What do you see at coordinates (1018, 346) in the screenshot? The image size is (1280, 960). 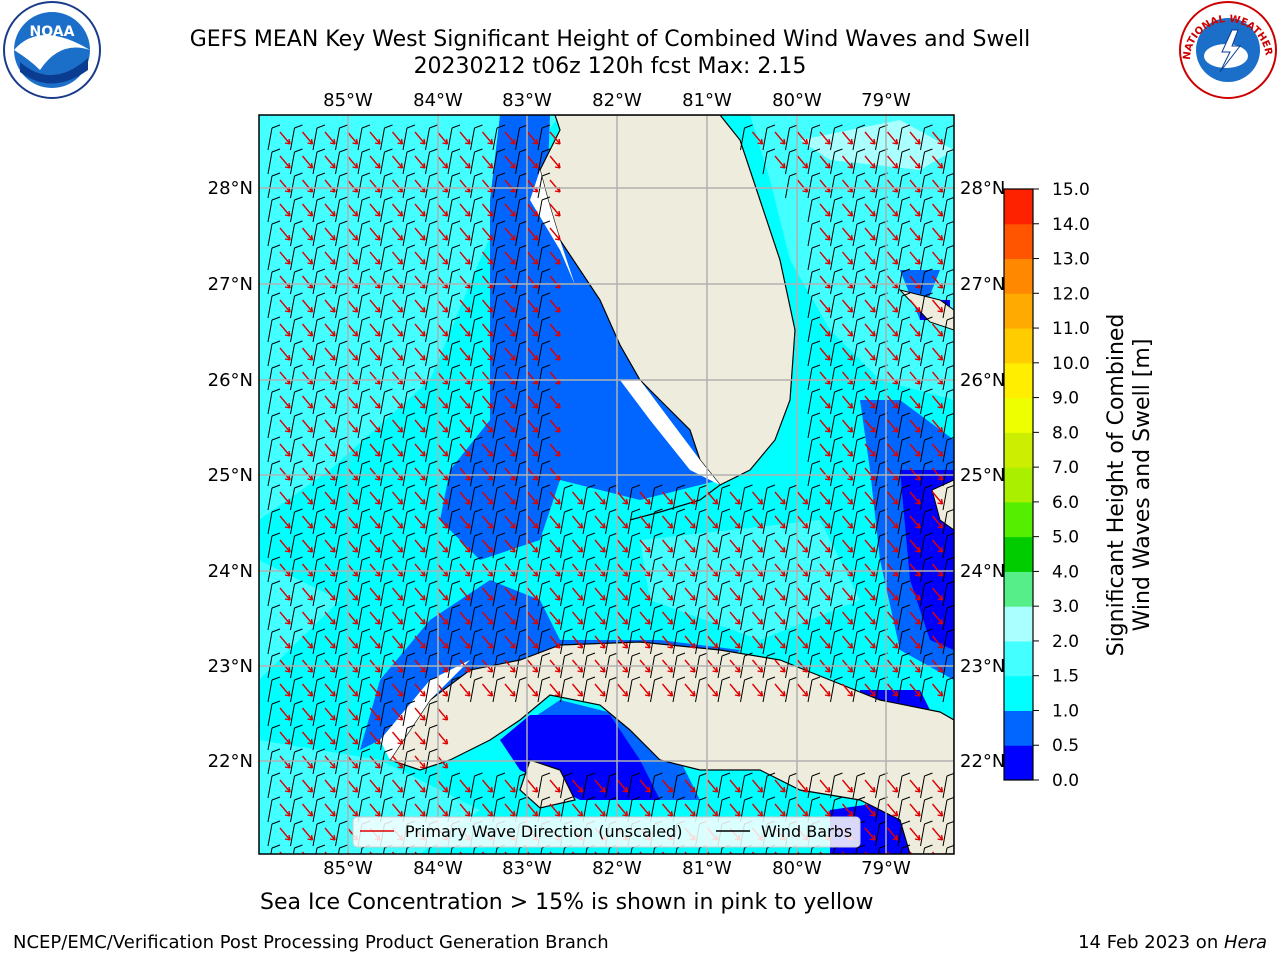 I see `colorbar-segment` at bounding box center [1018, 346].